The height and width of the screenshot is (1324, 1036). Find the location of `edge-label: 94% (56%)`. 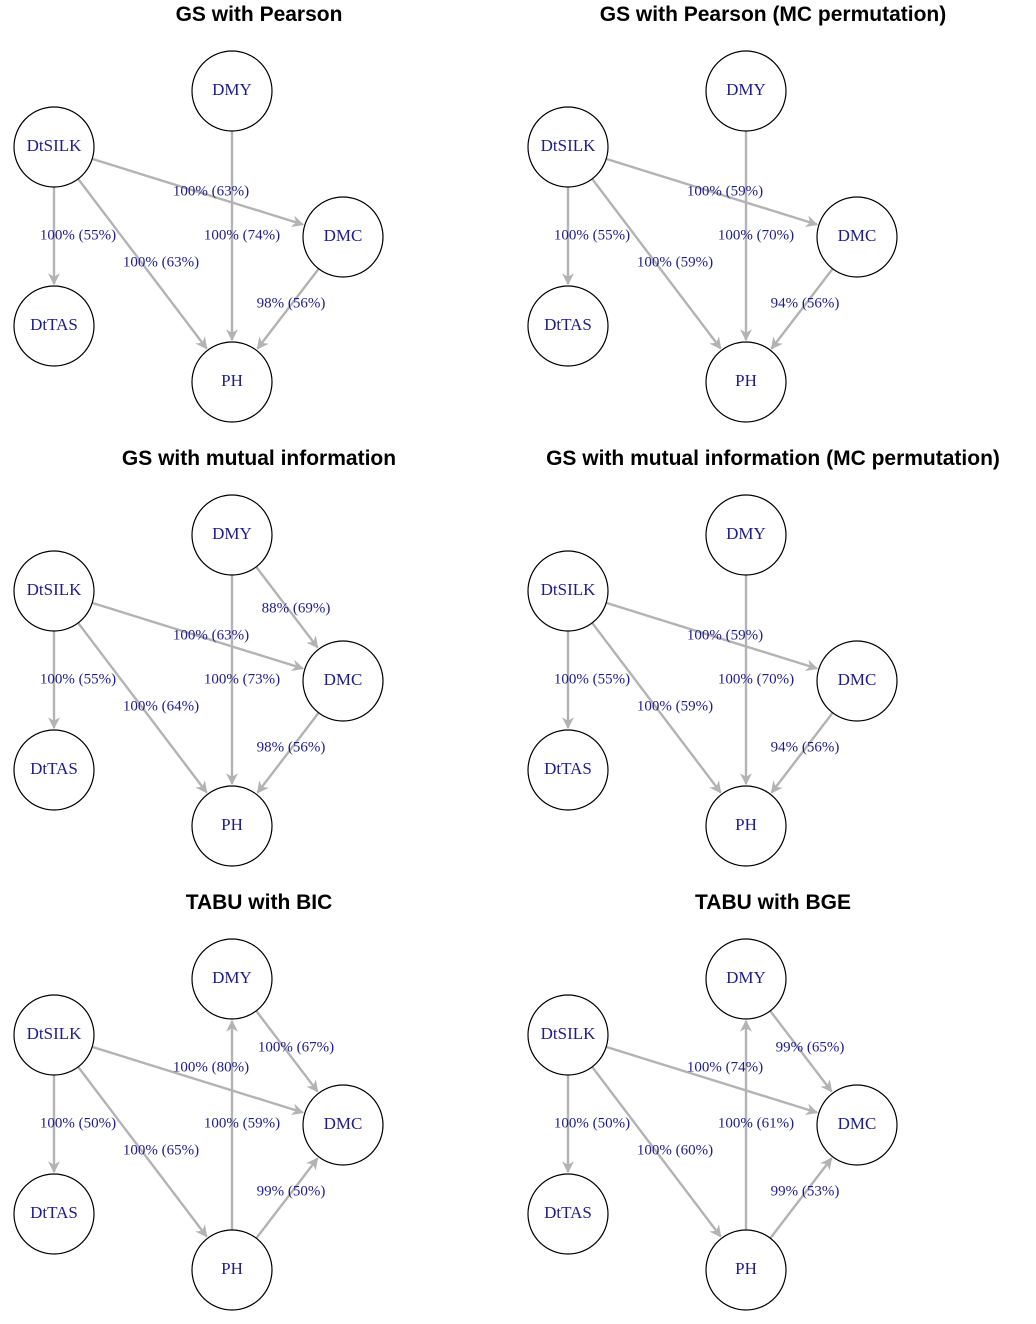

edge-label: 94% (56%) is located at coordinates (805, 303).